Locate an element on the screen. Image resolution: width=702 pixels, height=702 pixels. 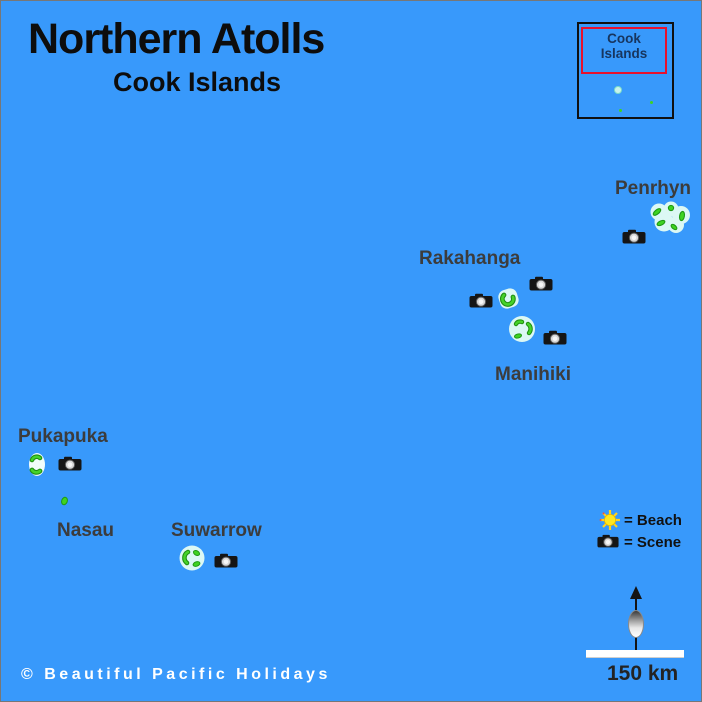
north-arrow-icon is located at coordinates (636, 592).